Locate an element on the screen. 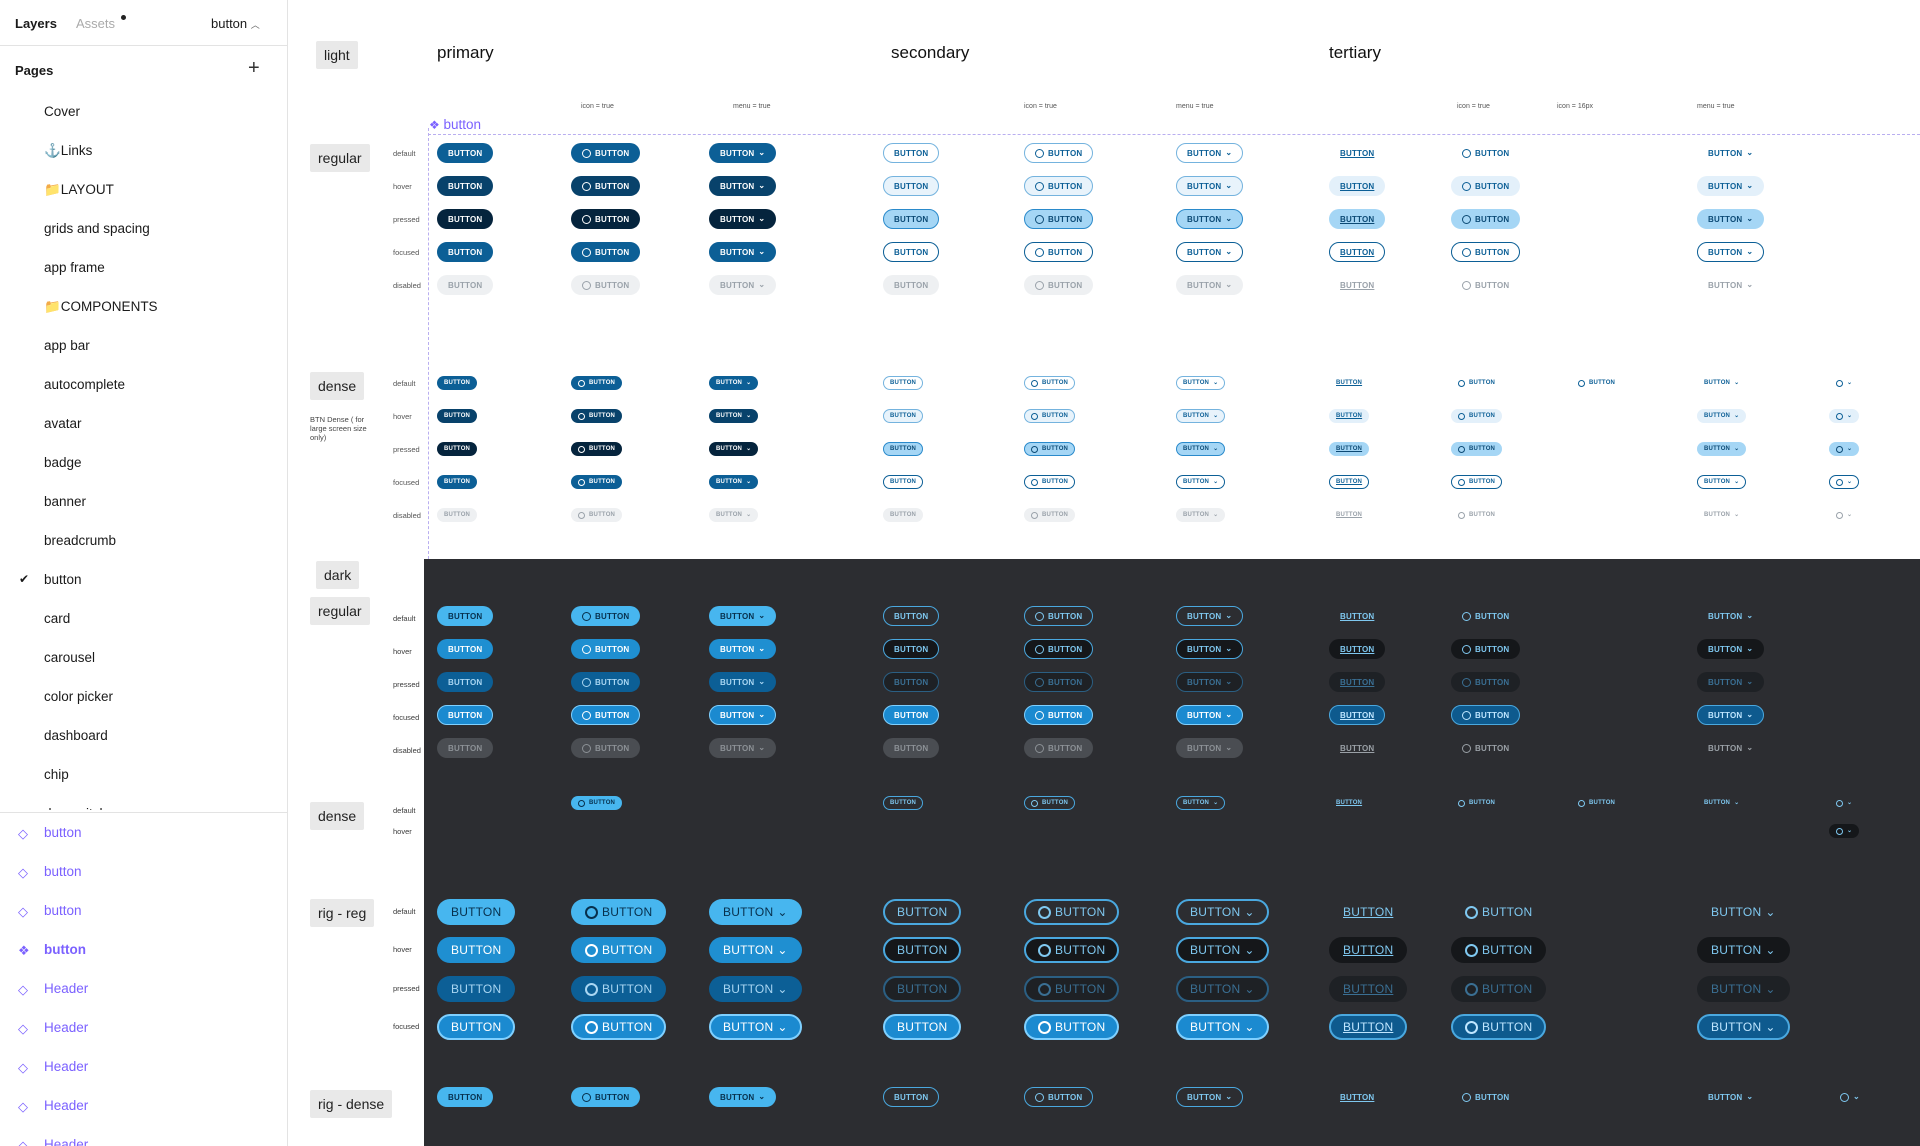  tab-assets: Assets is located at coordinates (96, 23).